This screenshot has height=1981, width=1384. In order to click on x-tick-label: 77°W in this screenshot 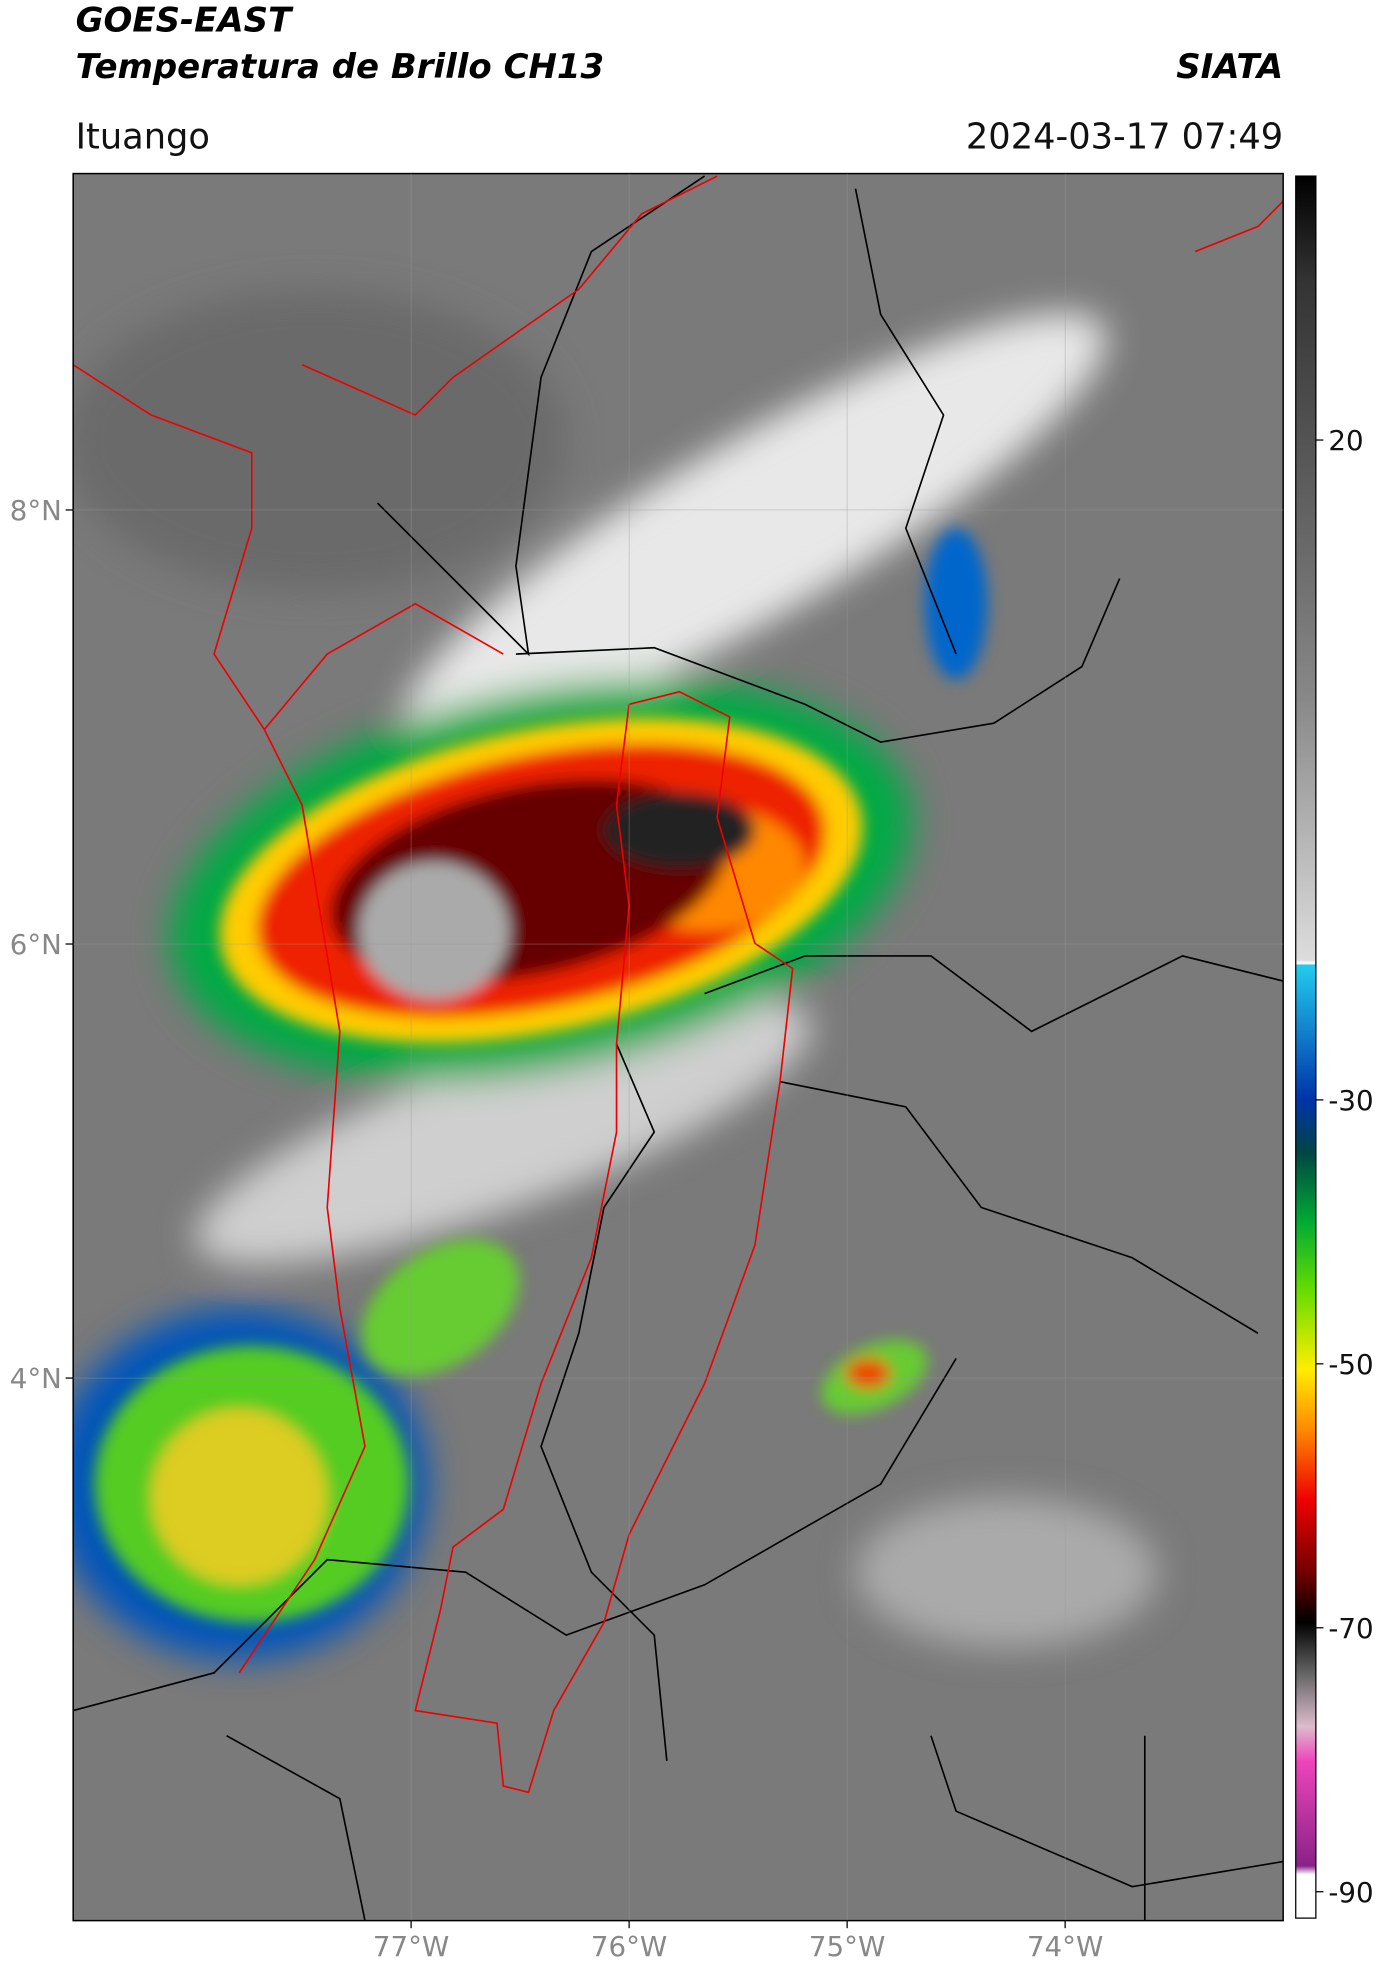, I will do `click(411, 1946)`.